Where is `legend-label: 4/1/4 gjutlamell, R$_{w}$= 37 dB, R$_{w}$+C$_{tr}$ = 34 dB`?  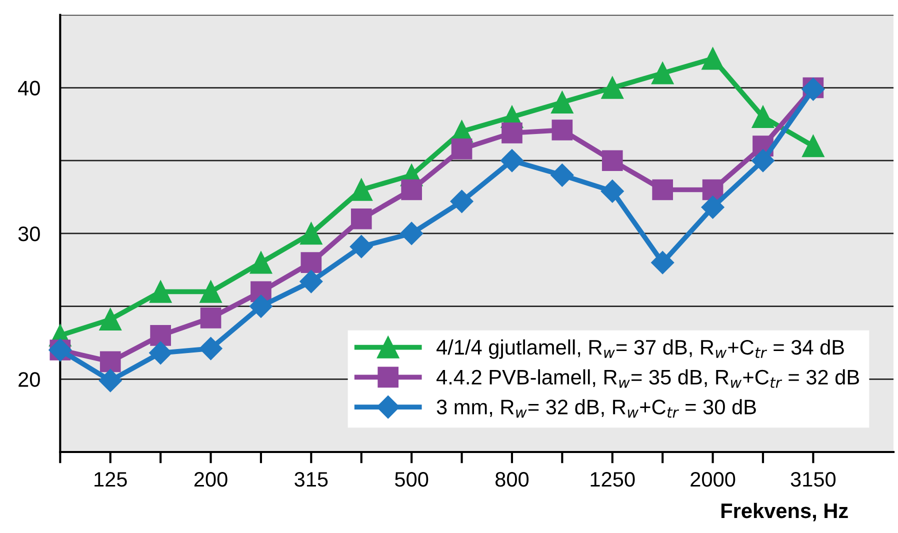
legend-label: 4/1/4 gjutlamell, R$_{w}$= 37 dB, R$_{w}$+C$_{tr}$ = 34 dB is located at coordinates (640, 349).